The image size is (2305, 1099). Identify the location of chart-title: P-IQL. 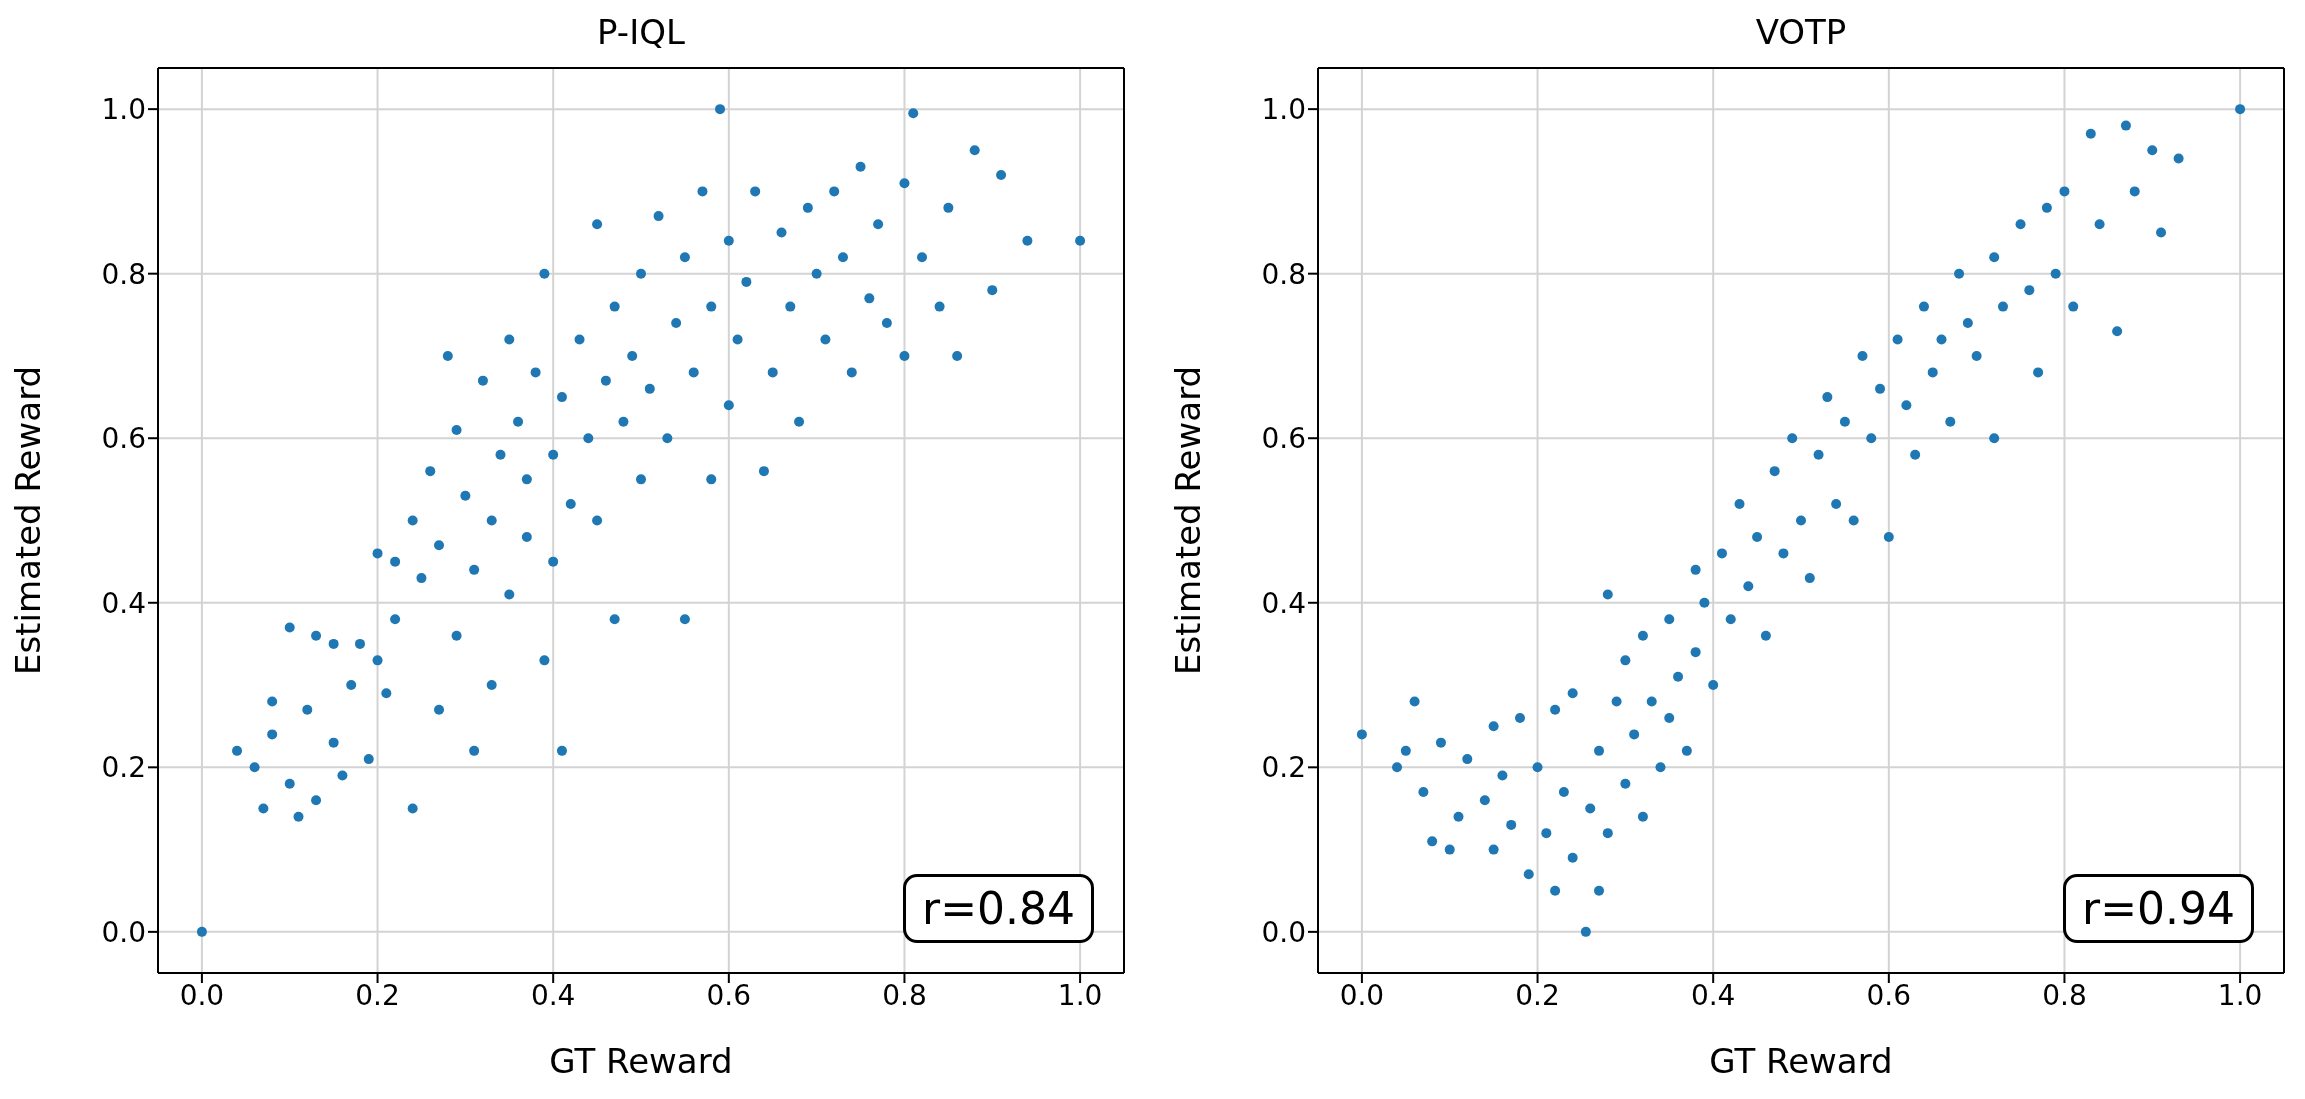
(641, 32).